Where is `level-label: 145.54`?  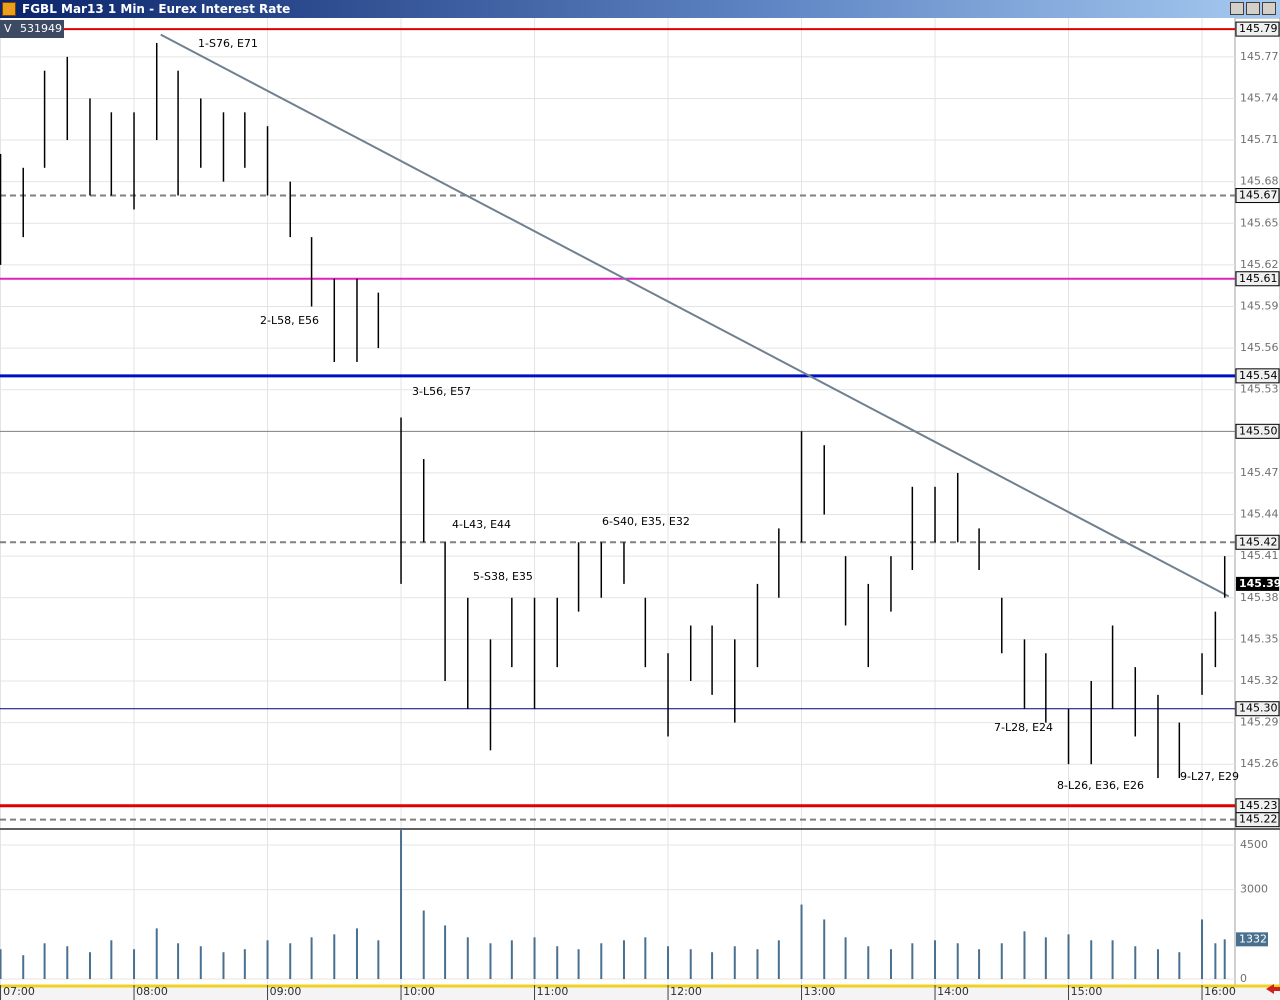 level-label: 145.54 is located at coordinates (1258, 375).